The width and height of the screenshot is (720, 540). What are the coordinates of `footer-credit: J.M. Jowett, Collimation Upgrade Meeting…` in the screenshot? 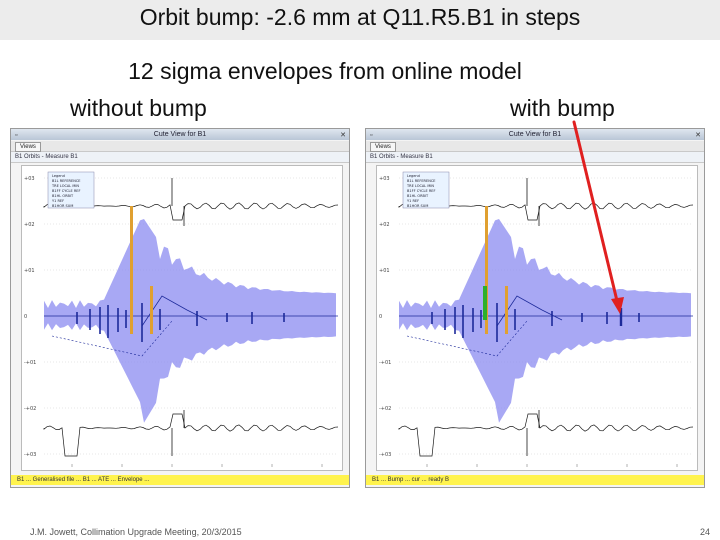 It's located at (136, 532).